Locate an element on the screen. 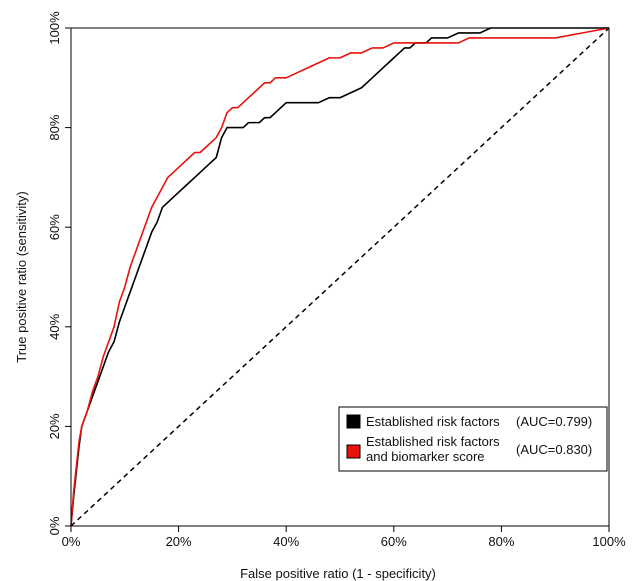  y-tick-label: 0% is located at coordinates (54, 525).